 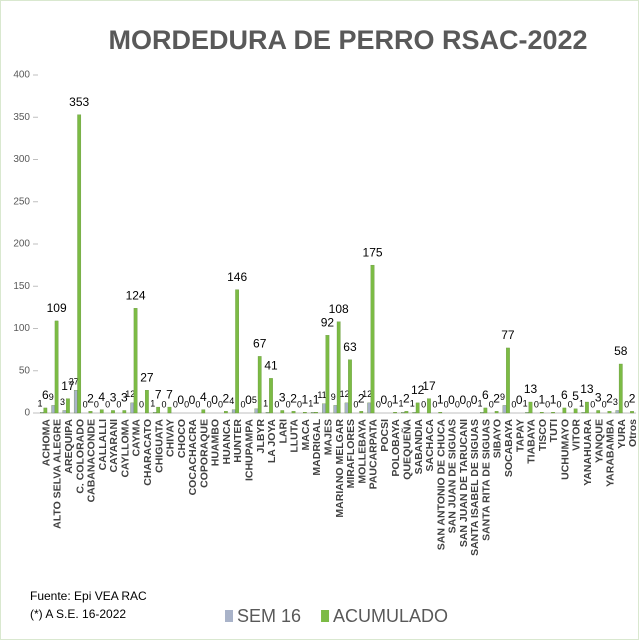 What do you see at coordinates (509, 448) in the screenshot?
I see `x-tick-label: SOCABAYA` at bounding box center [509, 448].